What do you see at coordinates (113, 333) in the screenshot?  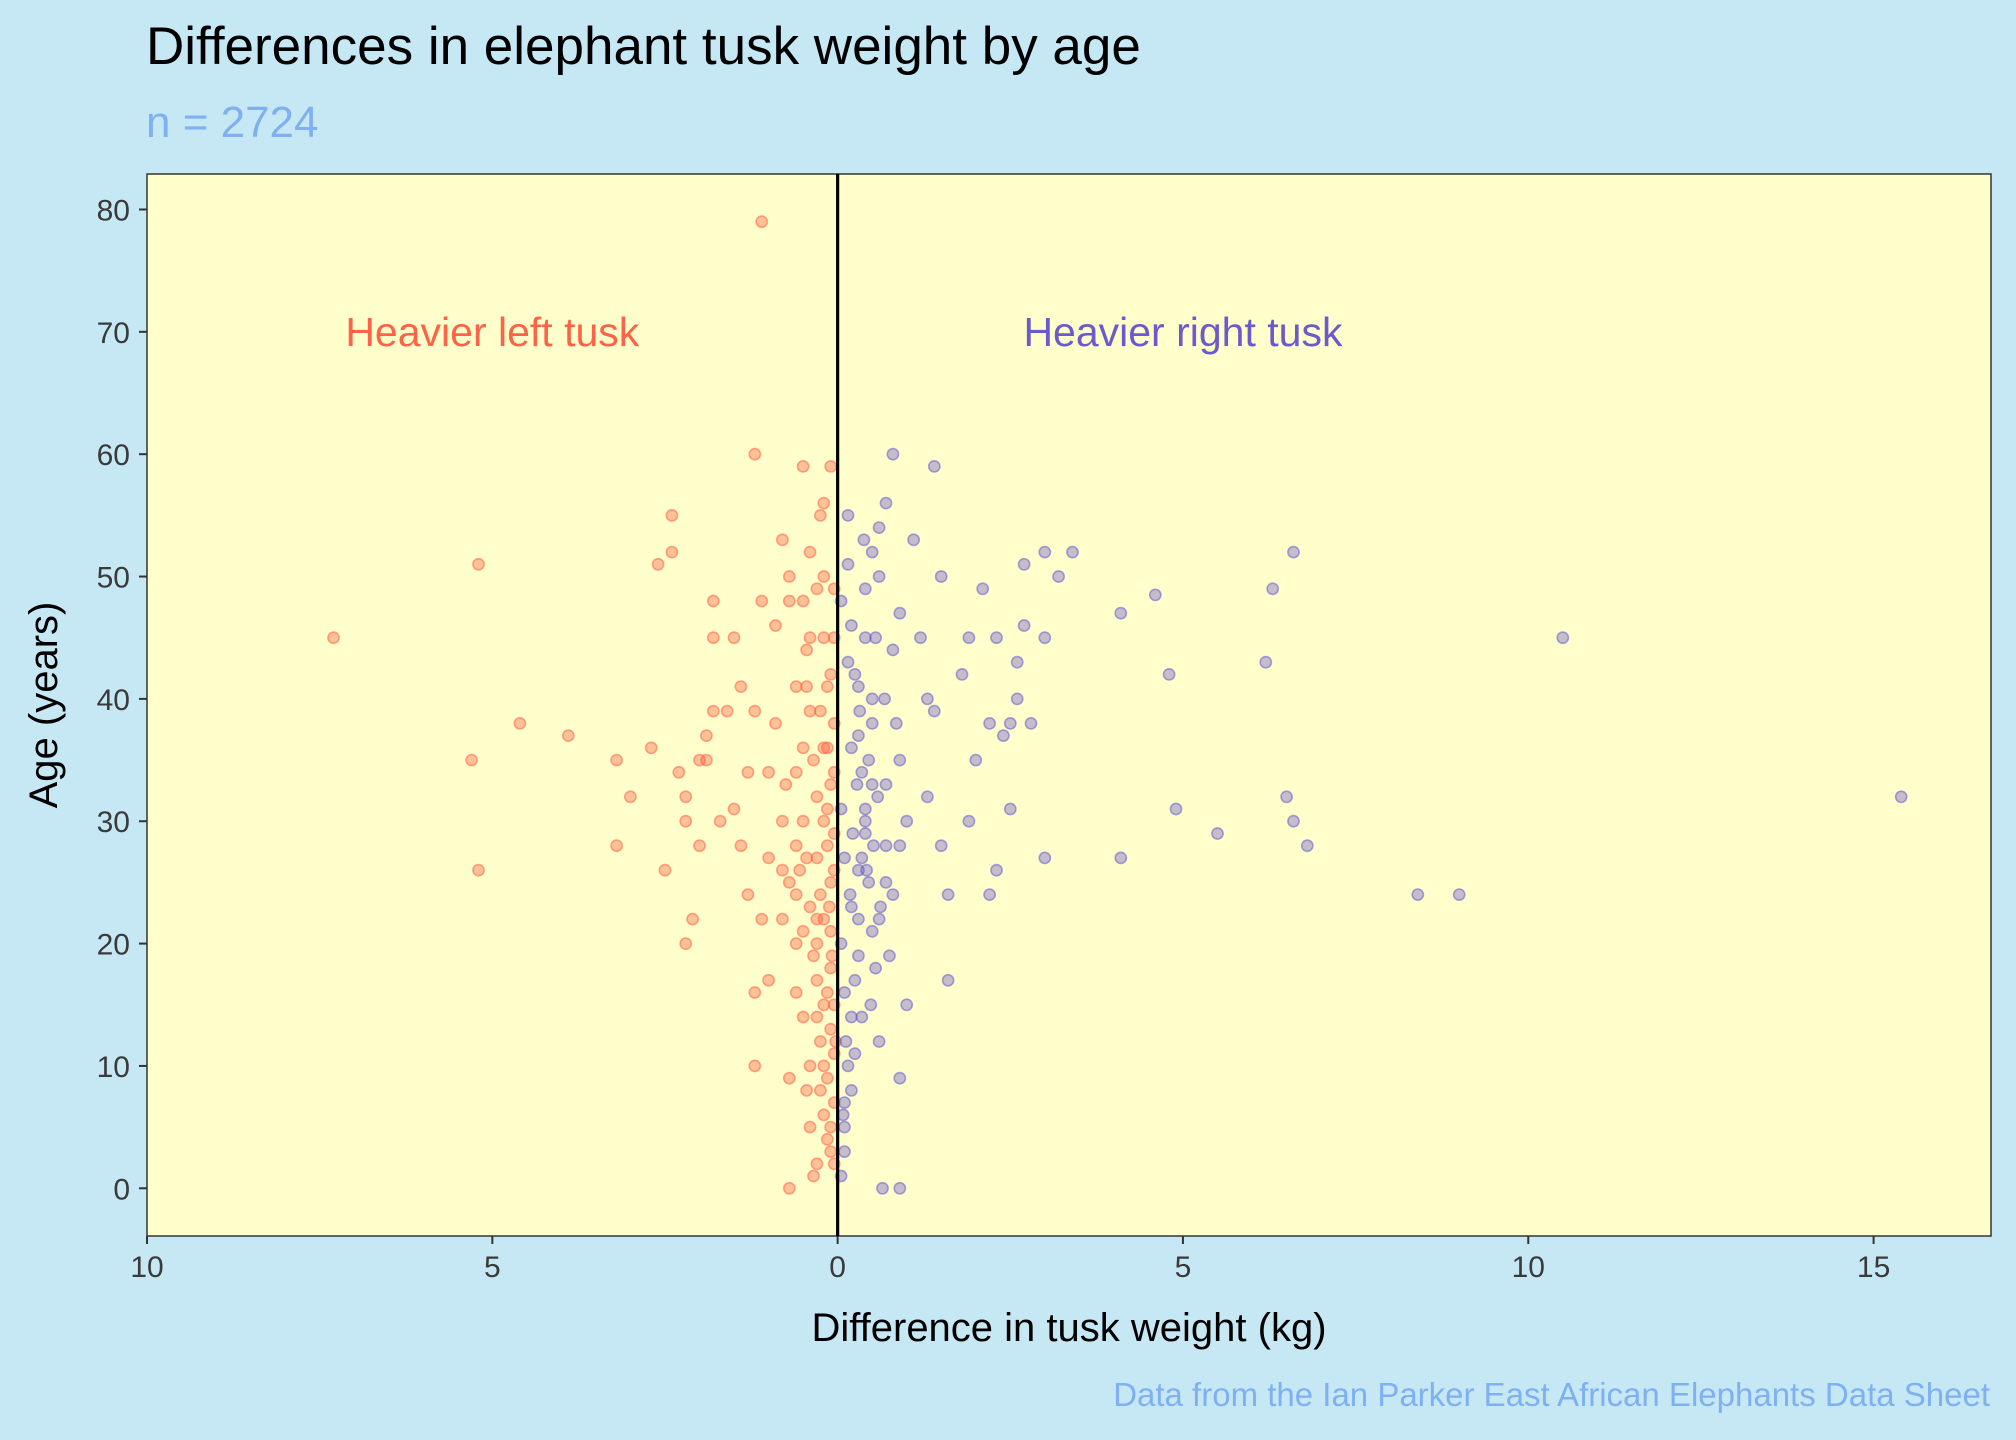 I see `y-tick-label: 70` at bounding box center [113, 333].